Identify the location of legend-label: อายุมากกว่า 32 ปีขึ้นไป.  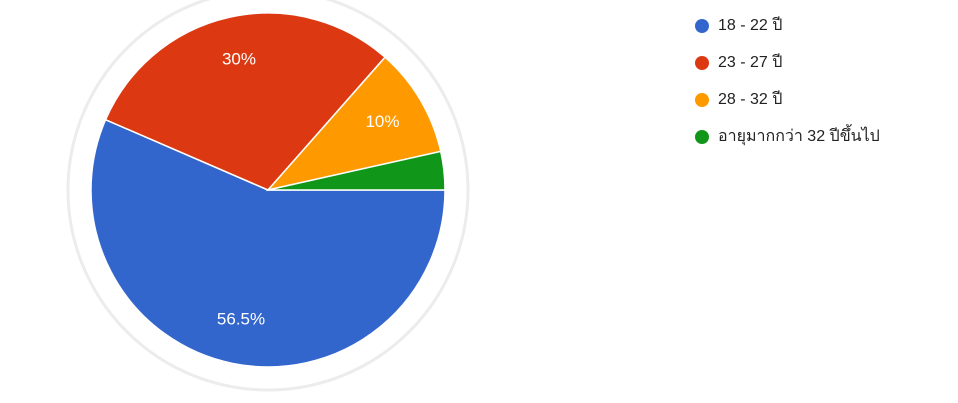
(799, 135).